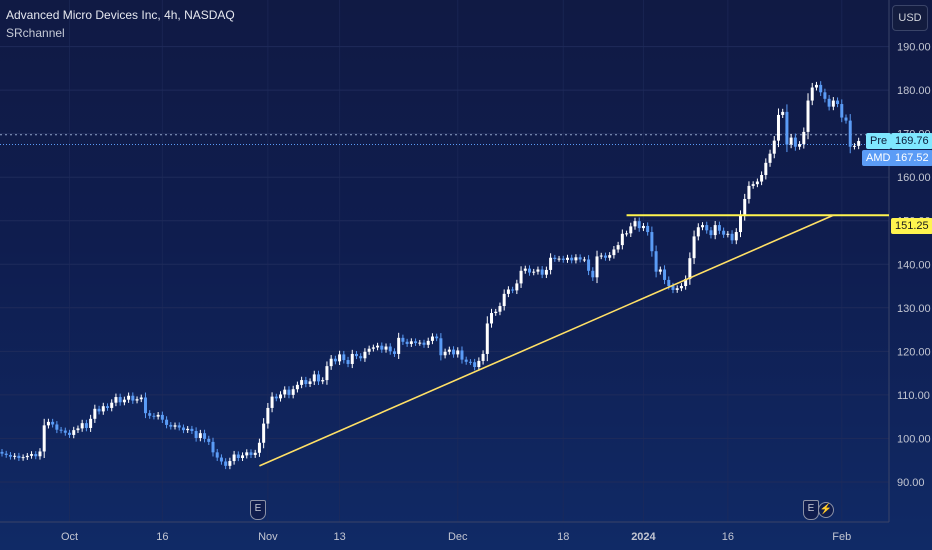 Image resolution: width=932 pixels, height=550 pixels. I want to click on time-tick-label: 18, so click(563, 537).